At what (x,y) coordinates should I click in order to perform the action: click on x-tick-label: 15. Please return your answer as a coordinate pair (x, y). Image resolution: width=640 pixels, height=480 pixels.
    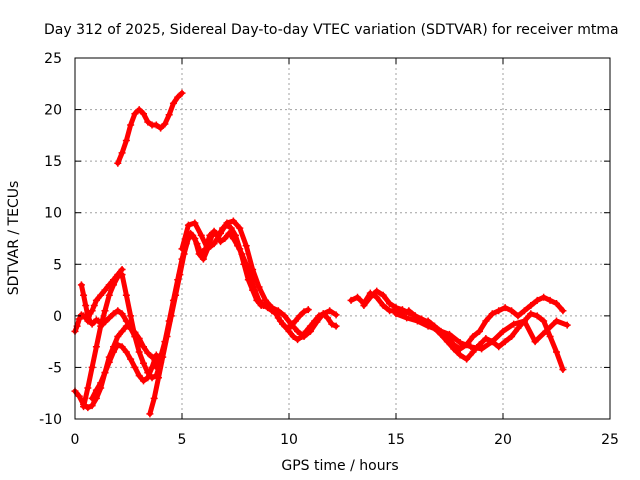
    Looking at the image, I should click on (396, 440).